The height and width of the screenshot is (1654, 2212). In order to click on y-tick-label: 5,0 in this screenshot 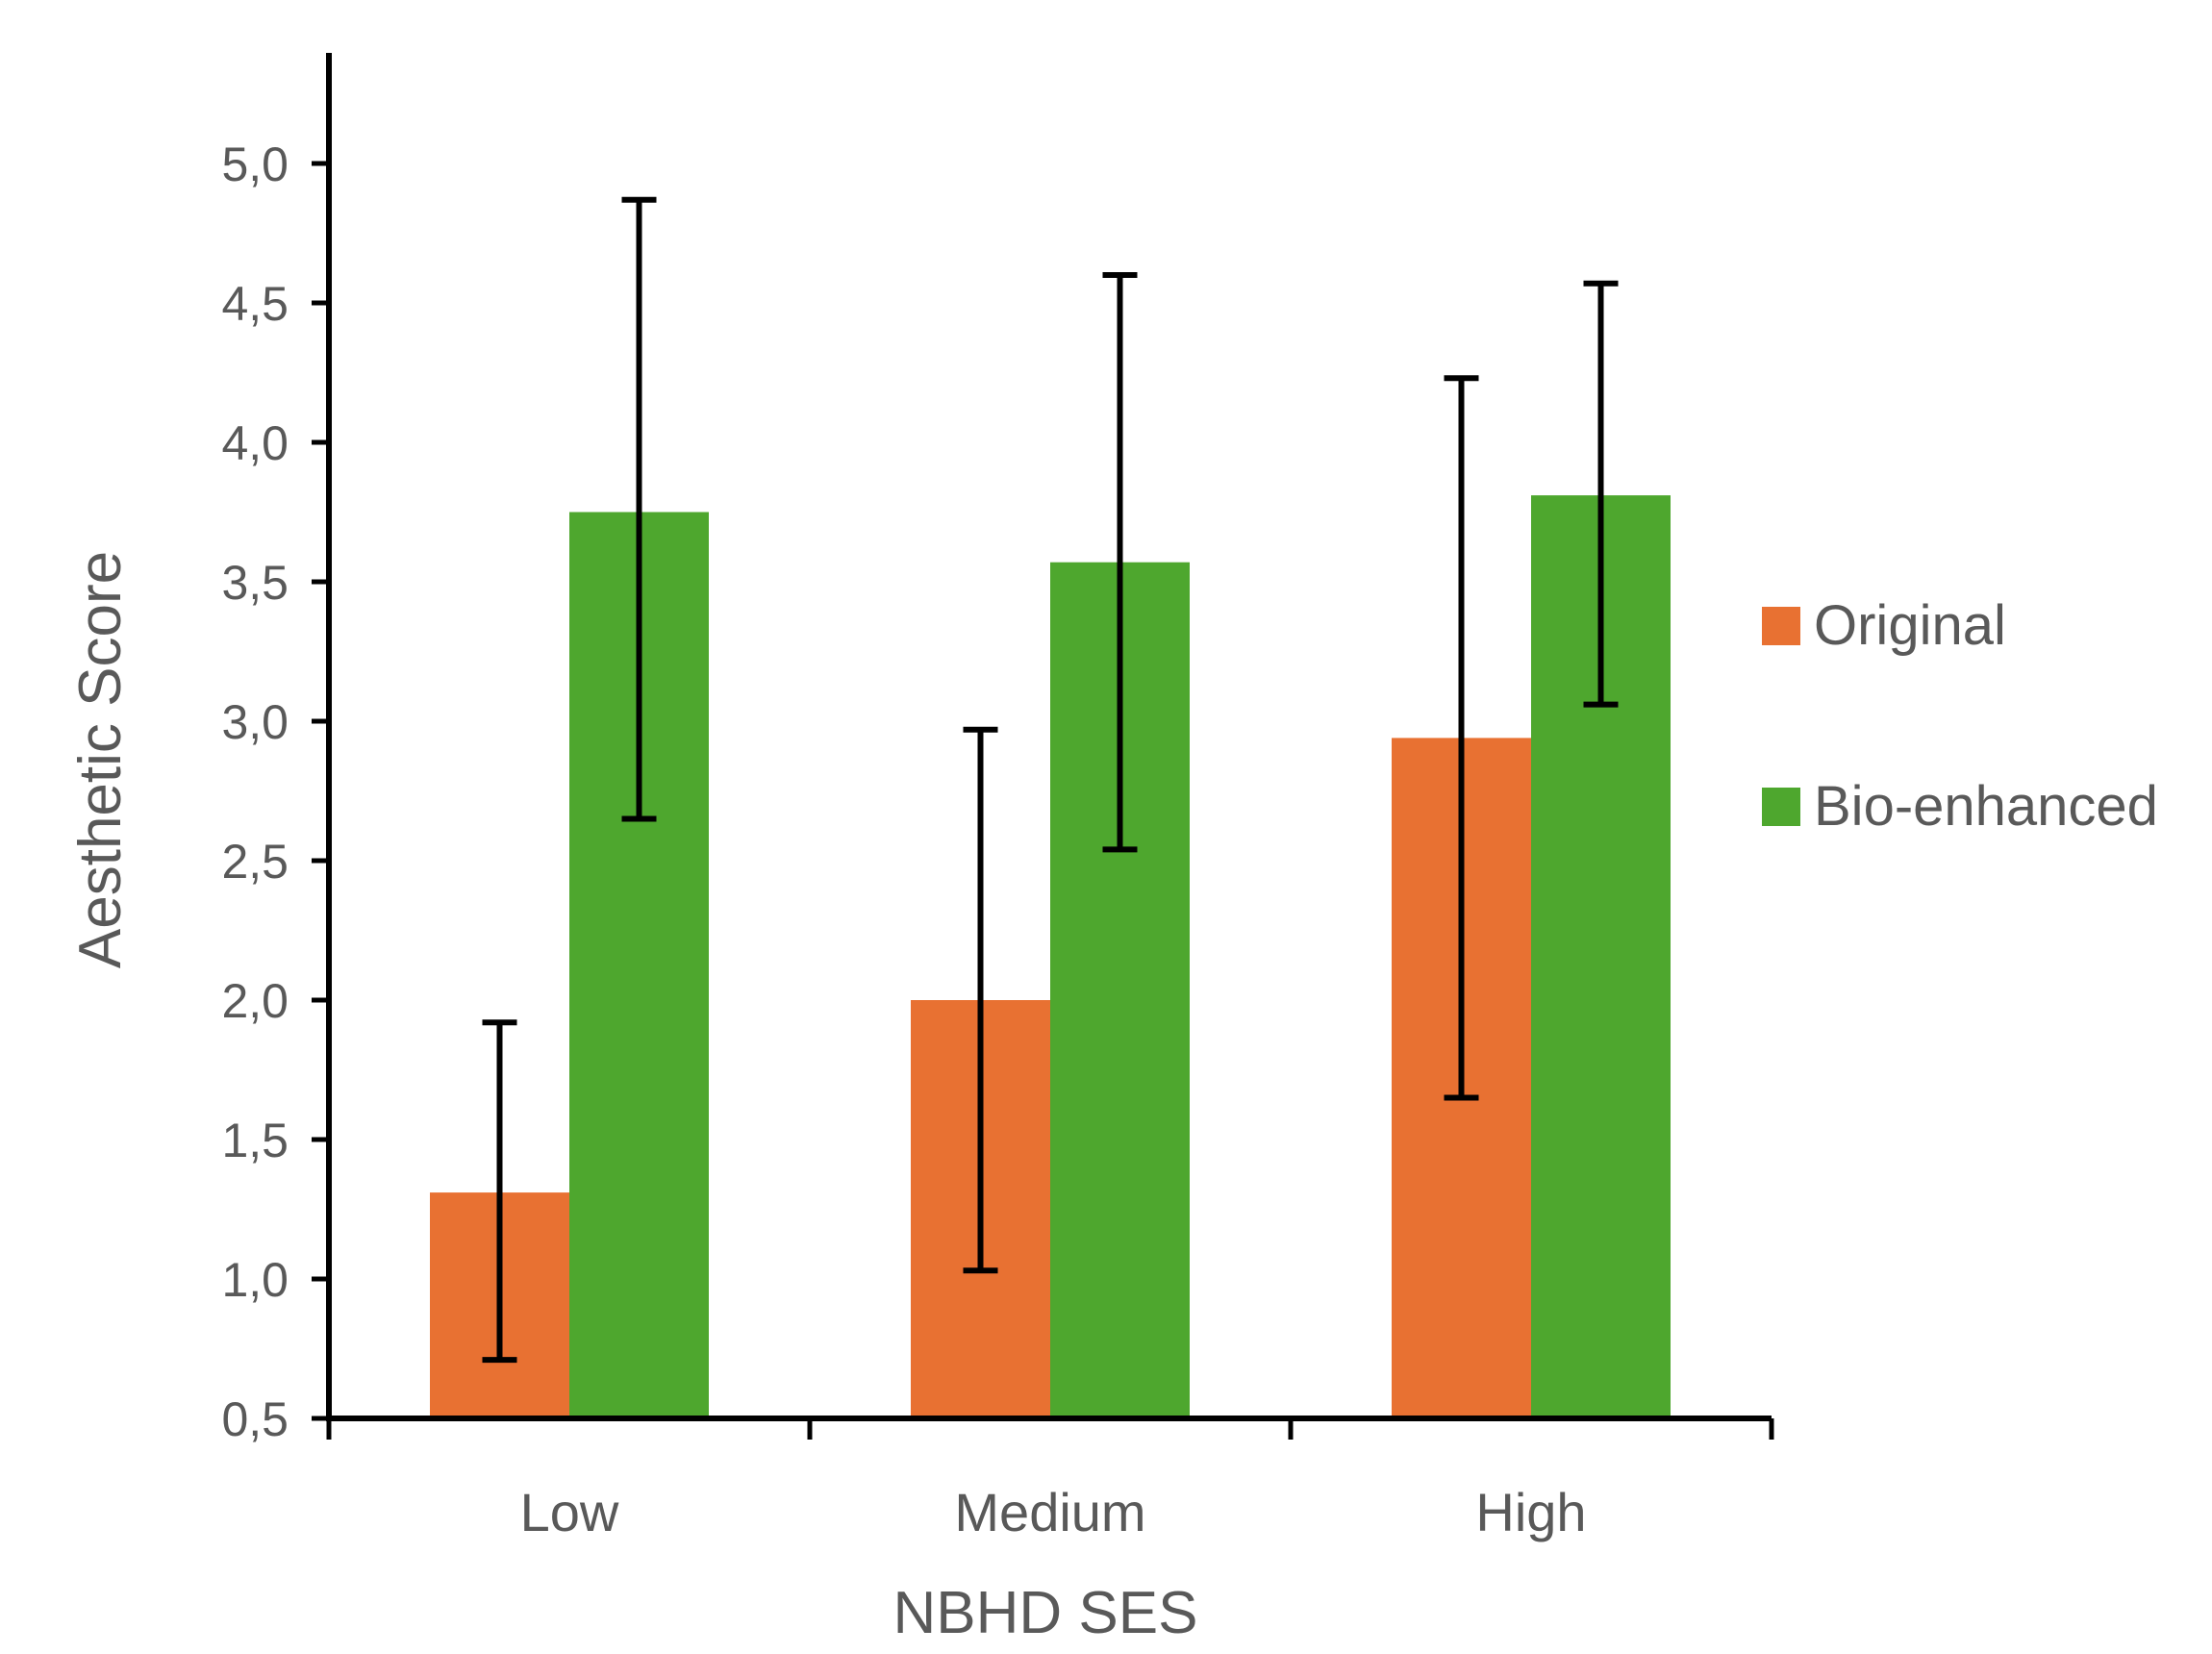, I will do `click(255, 164)`.